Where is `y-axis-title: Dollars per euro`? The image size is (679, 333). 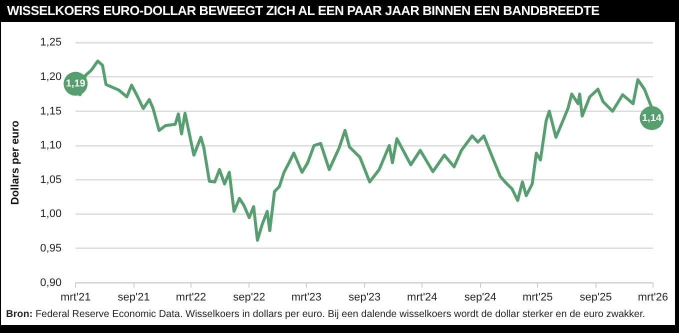 y-axis-title: Dollars per euro is located at coordinates (16, 162).